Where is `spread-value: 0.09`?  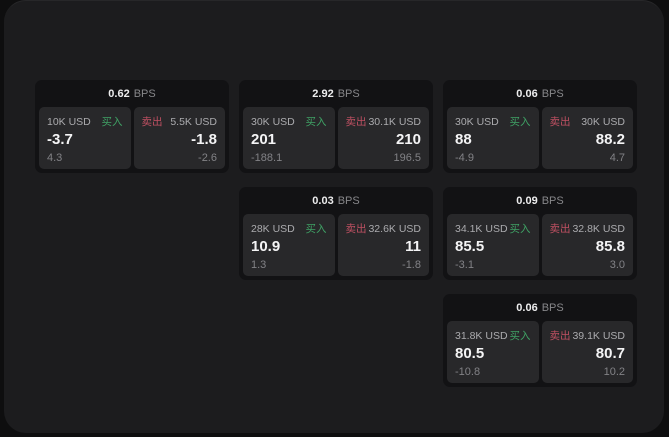
spread-value: 0.09 is located at coordinates (527, 200).